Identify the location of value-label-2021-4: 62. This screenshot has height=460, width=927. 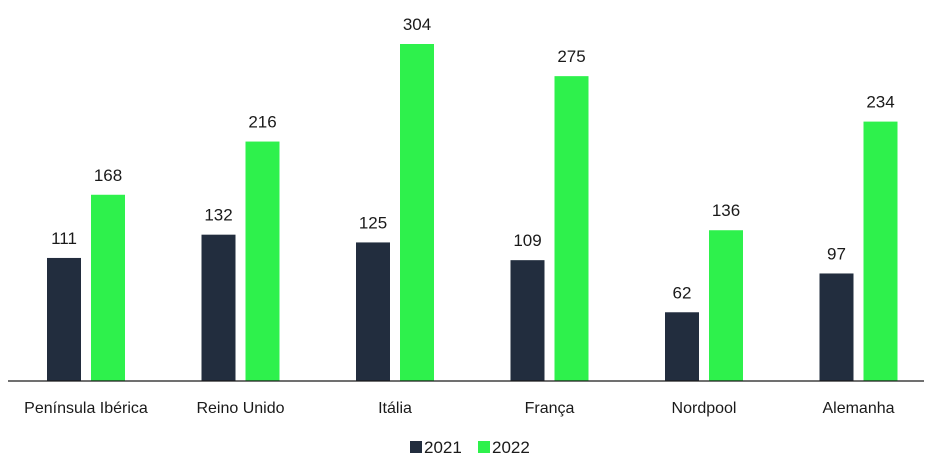
(682, 292).